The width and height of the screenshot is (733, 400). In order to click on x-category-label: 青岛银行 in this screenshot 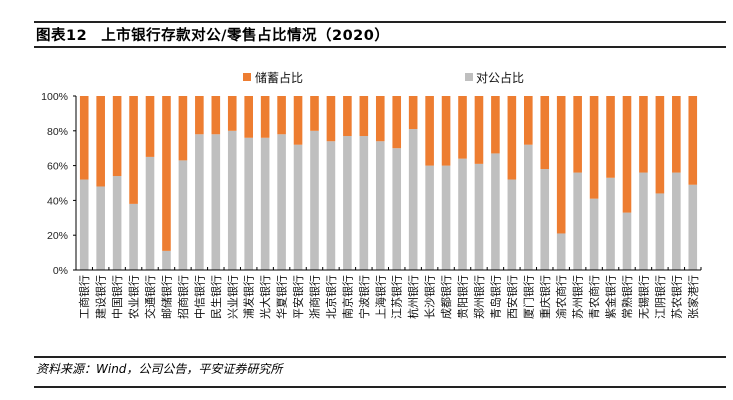, I will do `click(495, 297)`.